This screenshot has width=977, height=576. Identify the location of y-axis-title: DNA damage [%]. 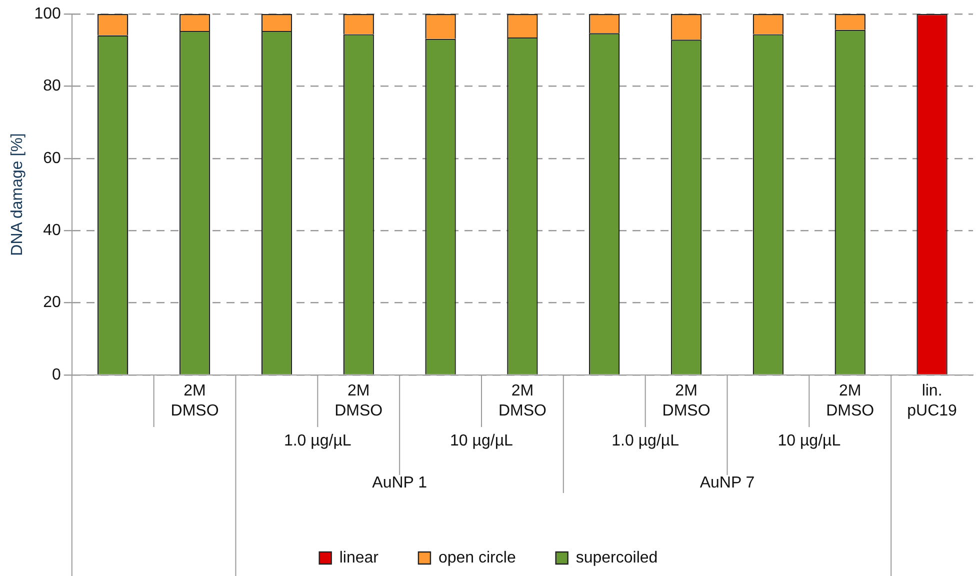
(17, 194).